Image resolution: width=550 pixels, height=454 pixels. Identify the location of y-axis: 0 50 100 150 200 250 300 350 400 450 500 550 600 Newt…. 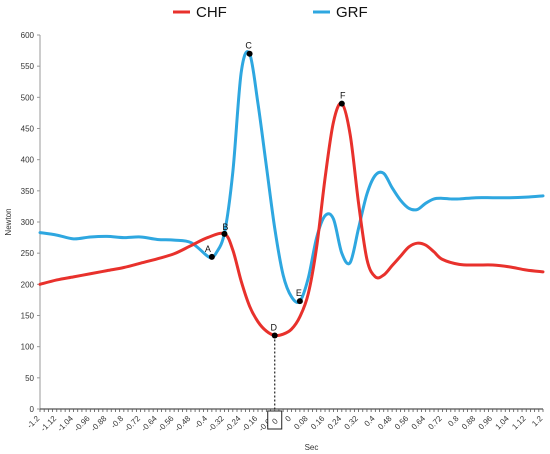
(22, 222).